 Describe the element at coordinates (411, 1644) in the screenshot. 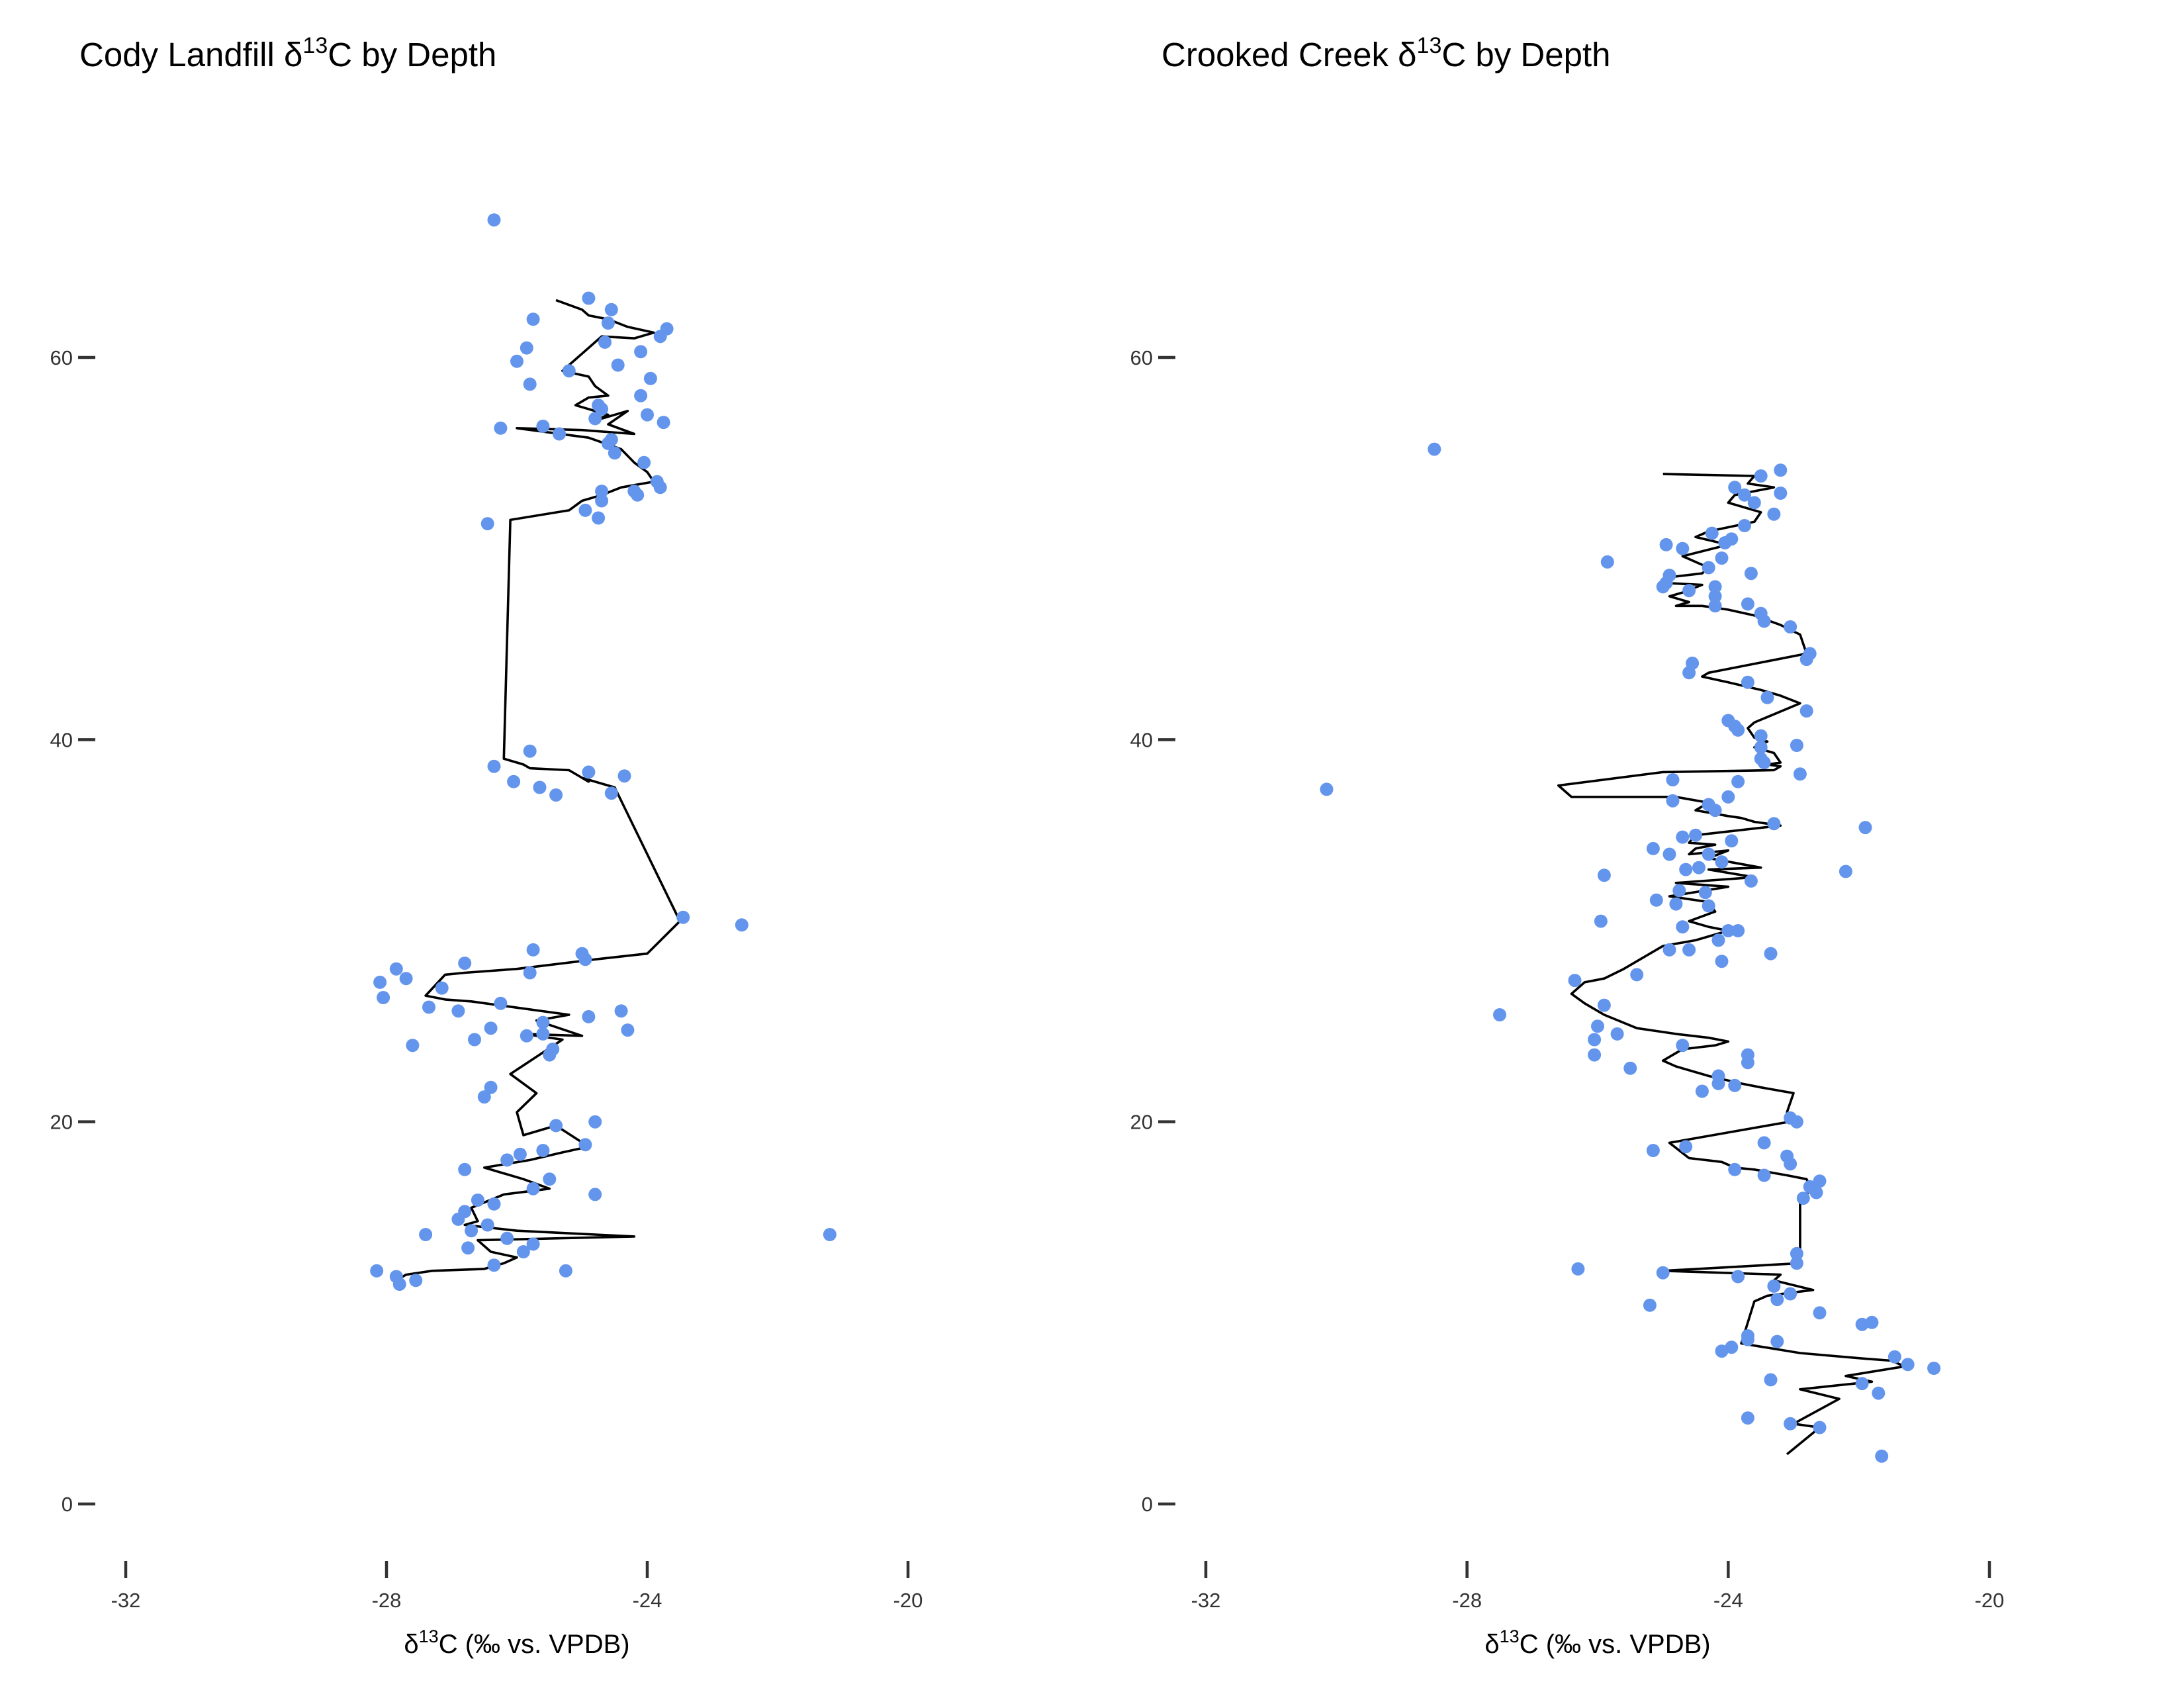

I see `x-axis-label-main: δ` at that location.